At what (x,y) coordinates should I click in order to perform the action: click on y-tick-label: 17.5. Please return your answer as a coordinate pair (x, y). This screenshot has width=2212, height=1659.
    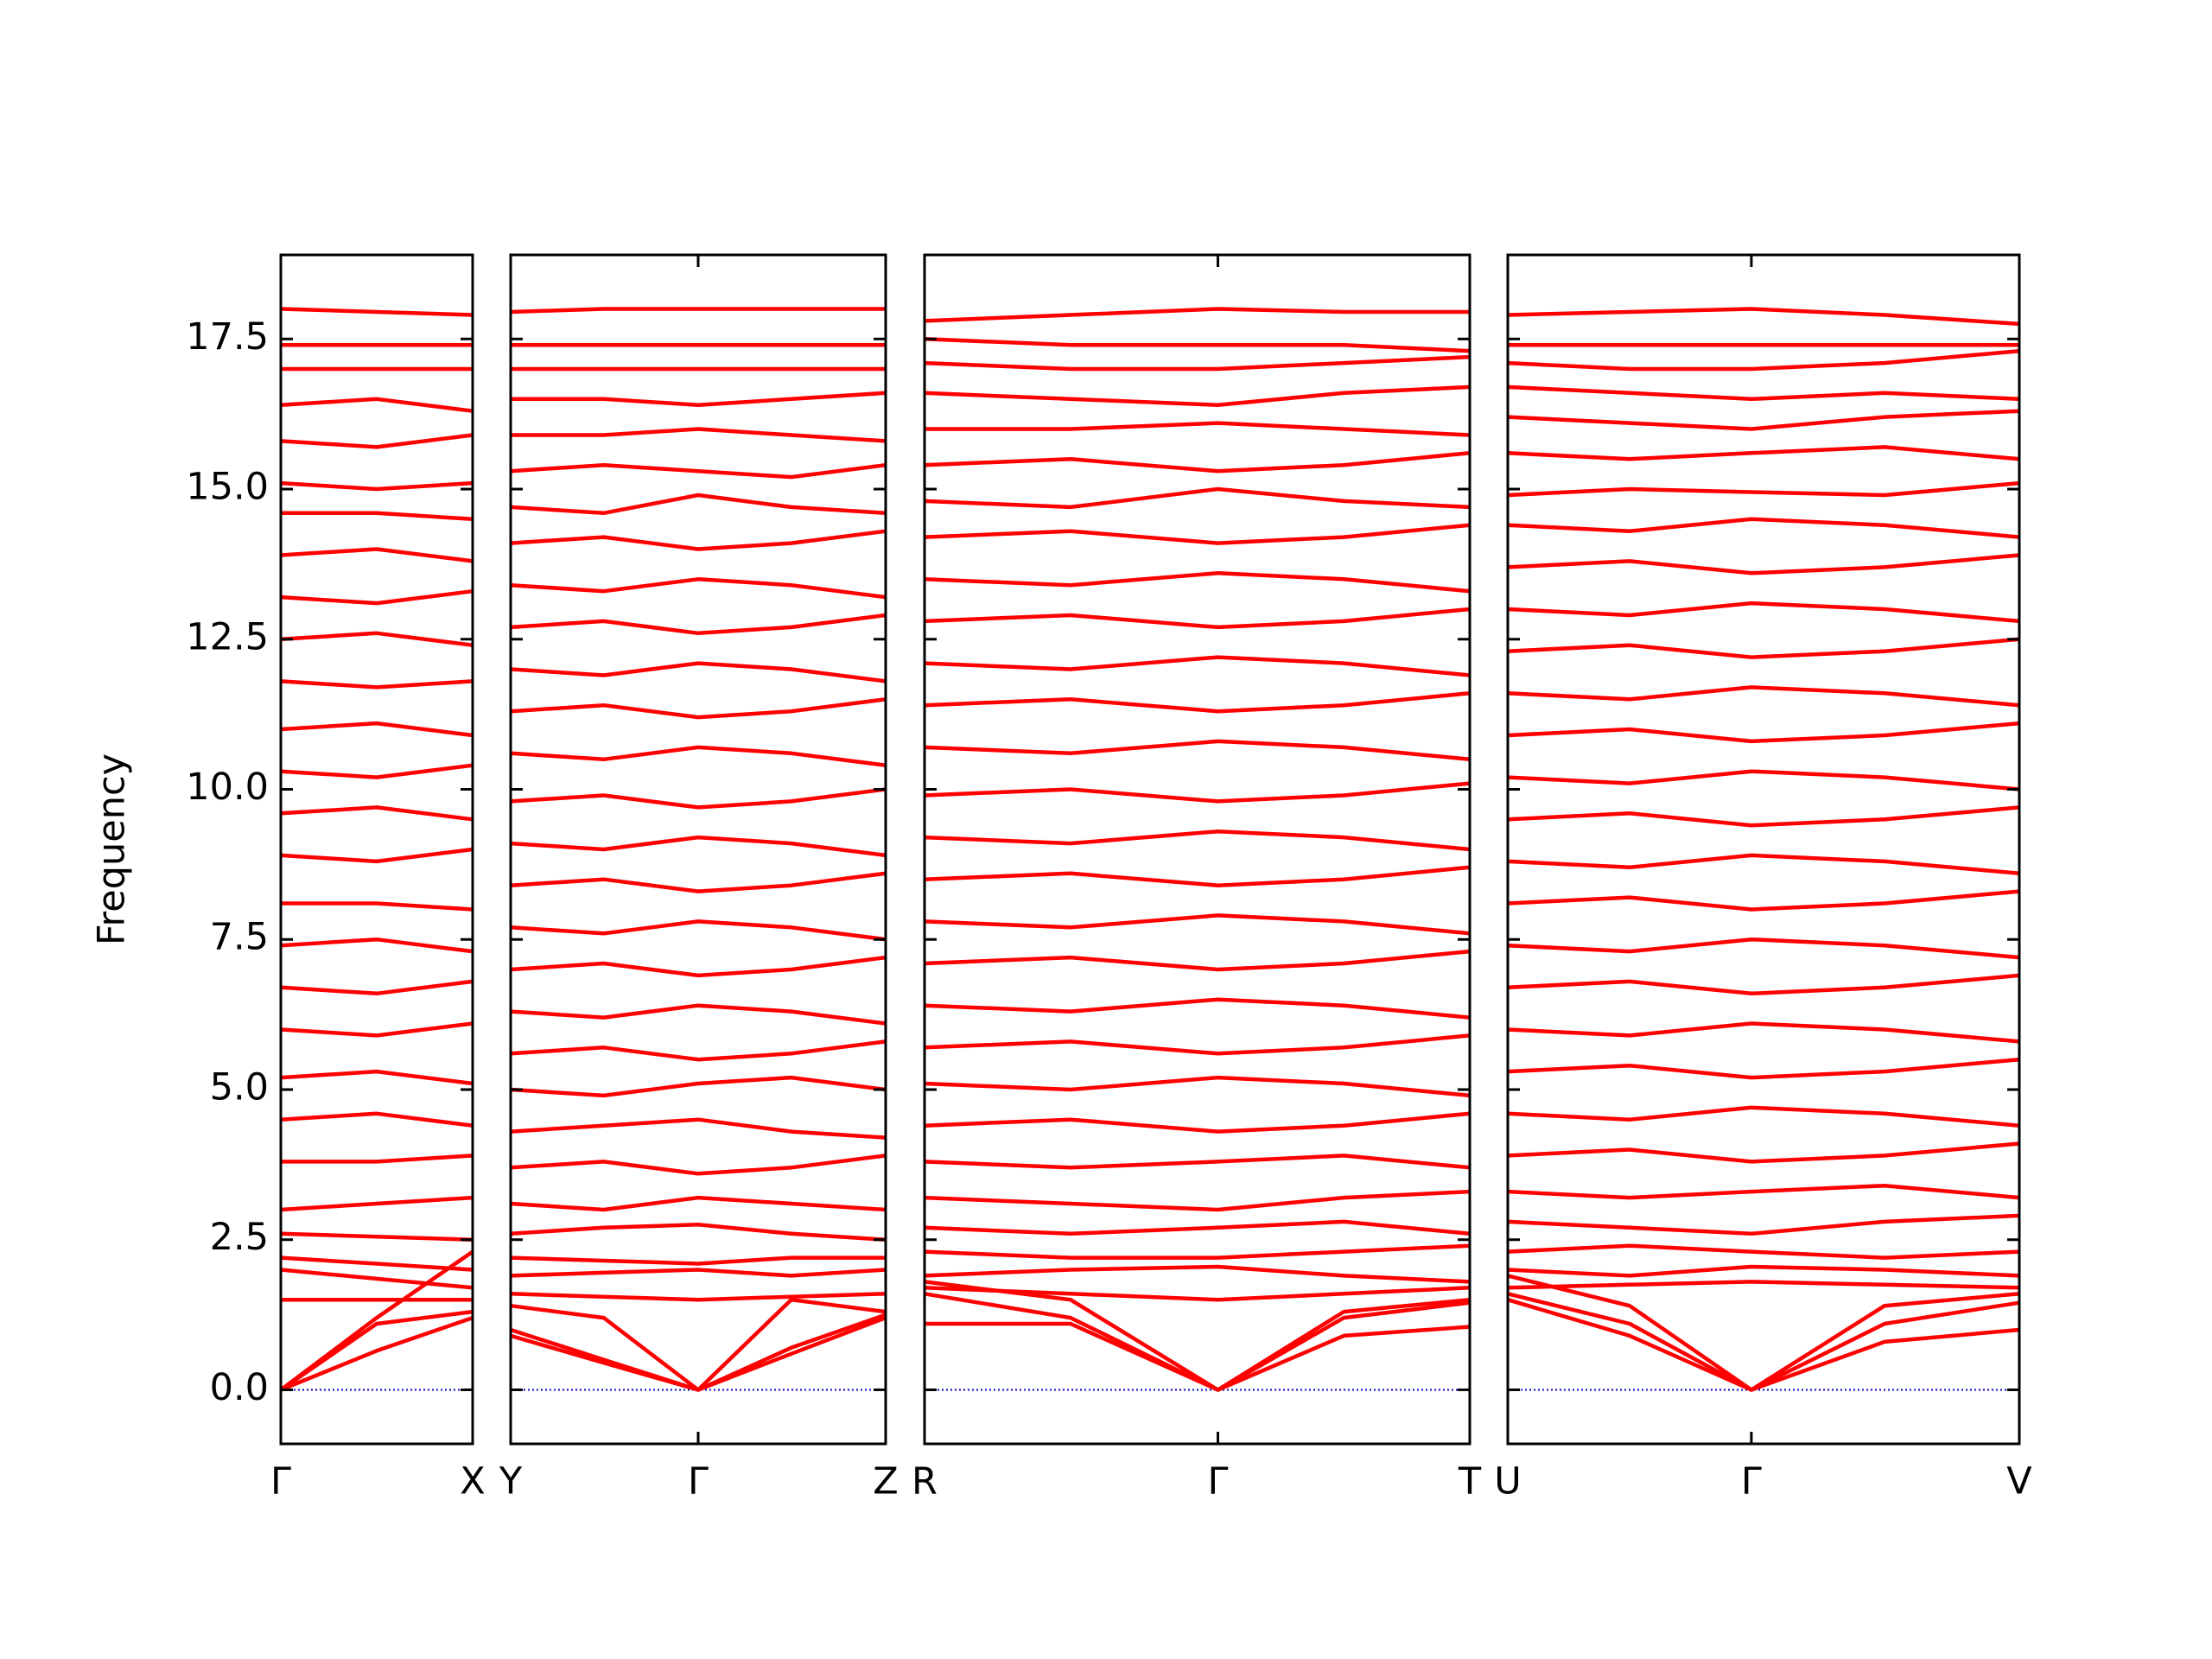
    Looking at the image, I should click on (227, 337).